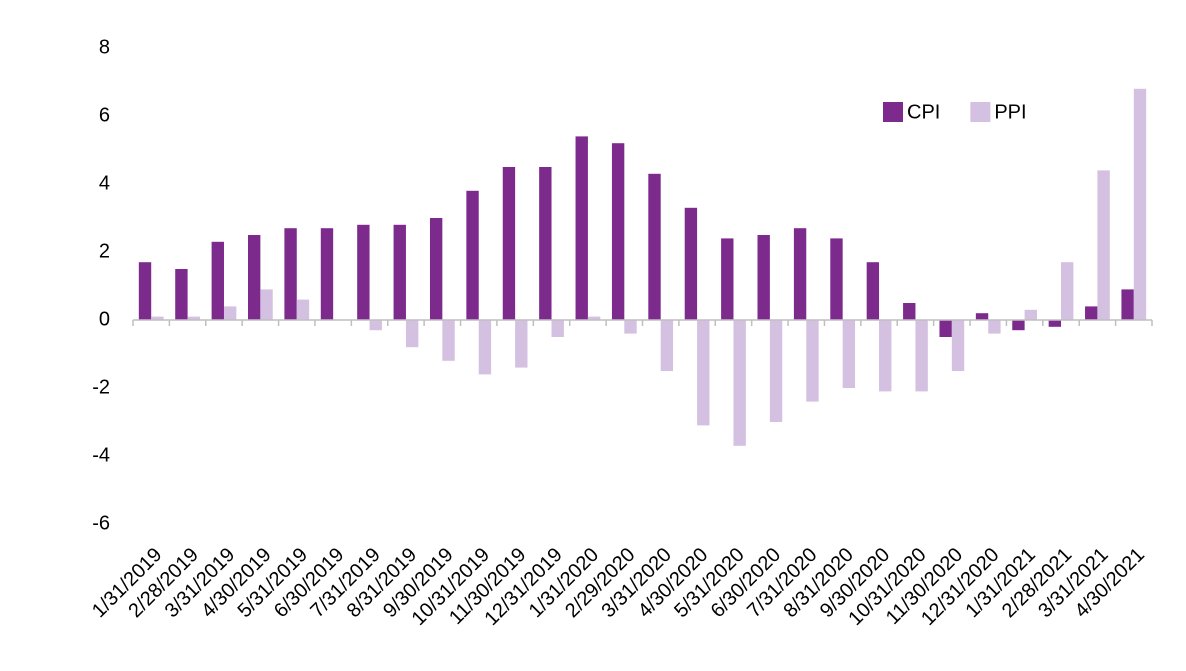 The height and width of the screenshot is (671, 1186). I want to click on y-tick-label: -2, so click(101, 387).